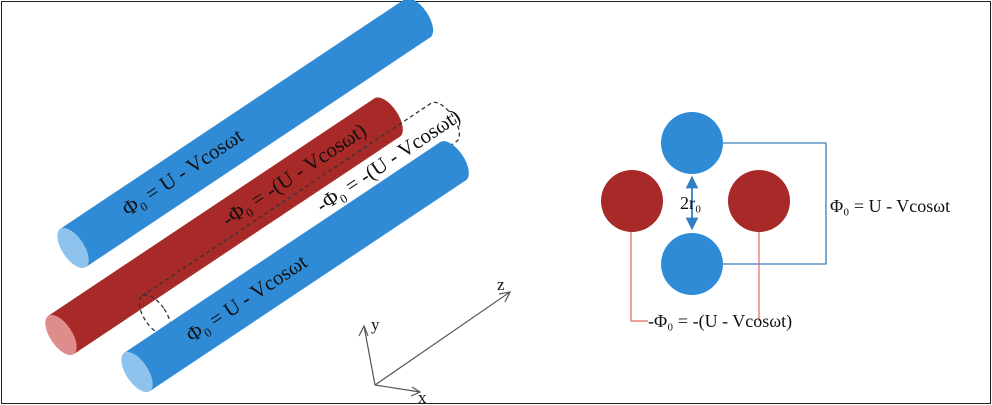 This screenshot has height=405, width=992. I want to click on y-axis-arrowhead, so click(363, 330).